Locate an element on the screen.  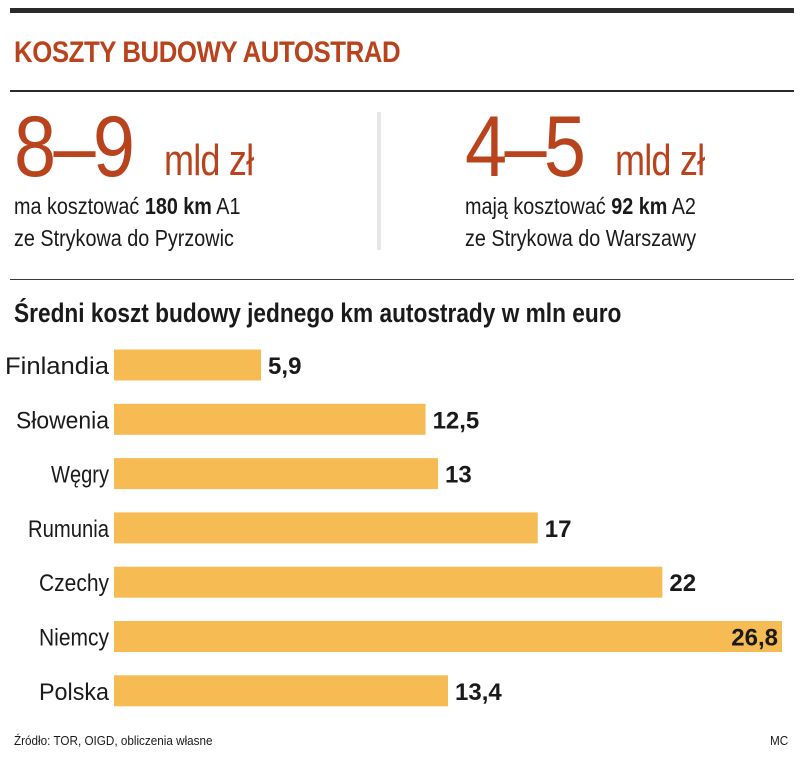
value-label: 13,4 is located at coordinates (478, 692).